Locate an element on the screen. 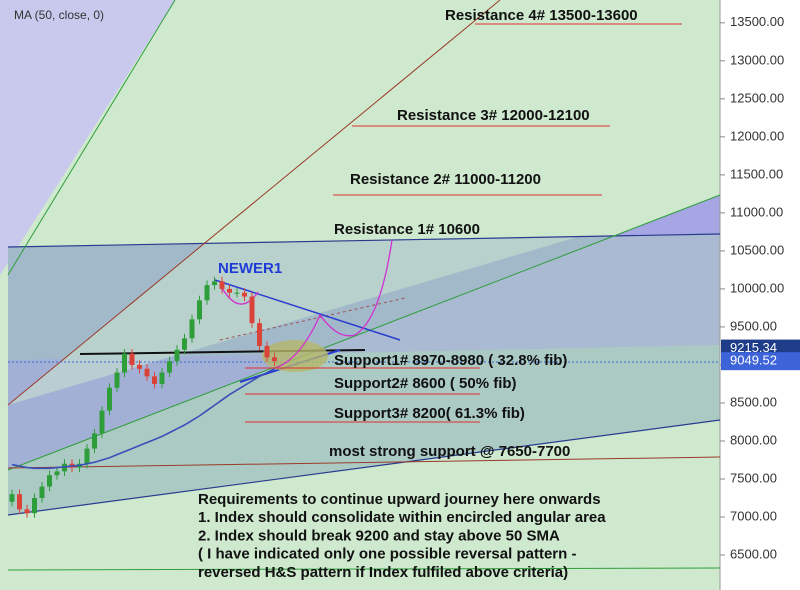 The width and height of the screenshot is (800, 590). y-tick-label: 6500.00 is located at coordinates (753, 553).